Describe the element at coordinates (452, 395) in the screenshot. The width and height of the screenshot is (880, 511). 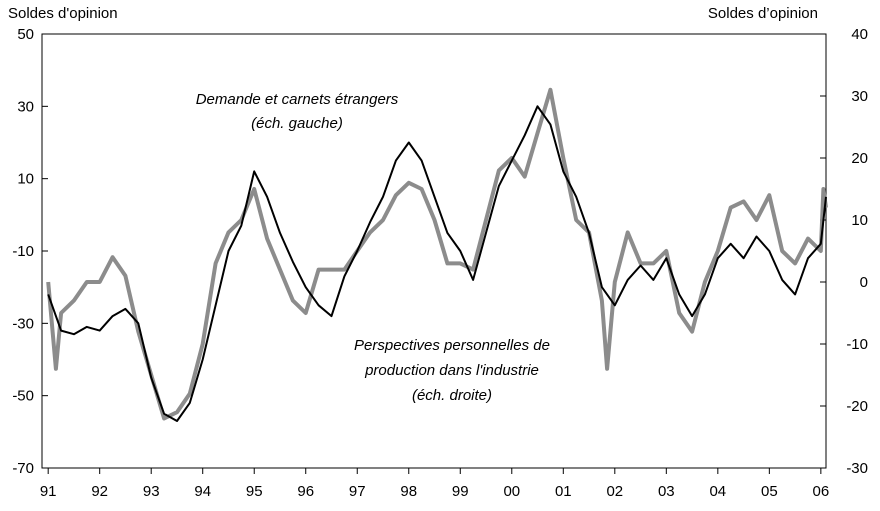
I see `annotation: (éch. droite)` at that location.